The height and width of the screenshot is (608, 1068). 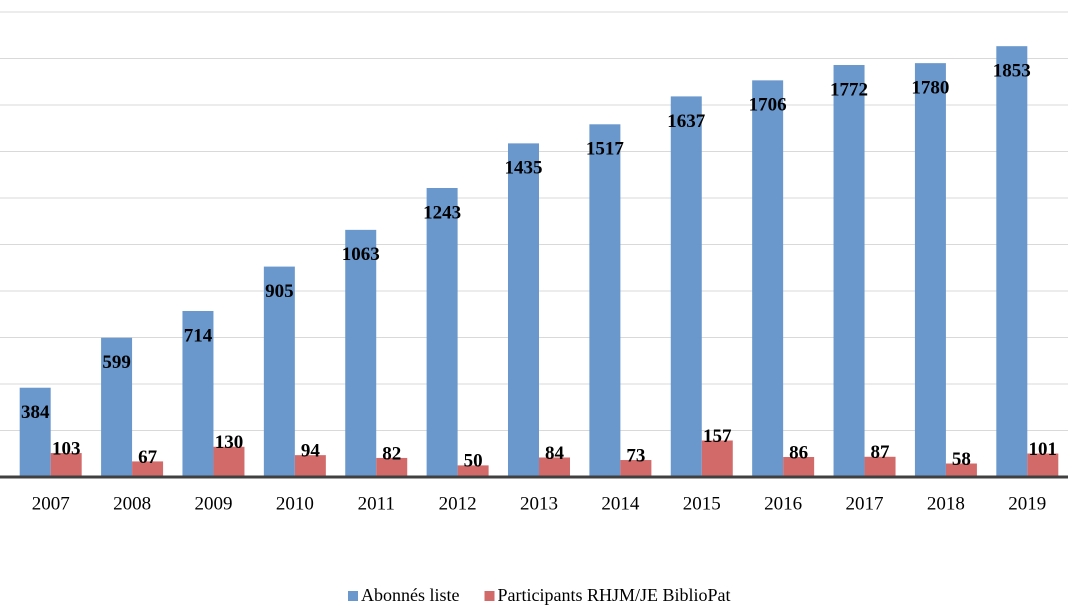 What do you see at coordinates (524, 168) in the screenshot?
I see `data-label: 1435` at bounding box center [524, 168].